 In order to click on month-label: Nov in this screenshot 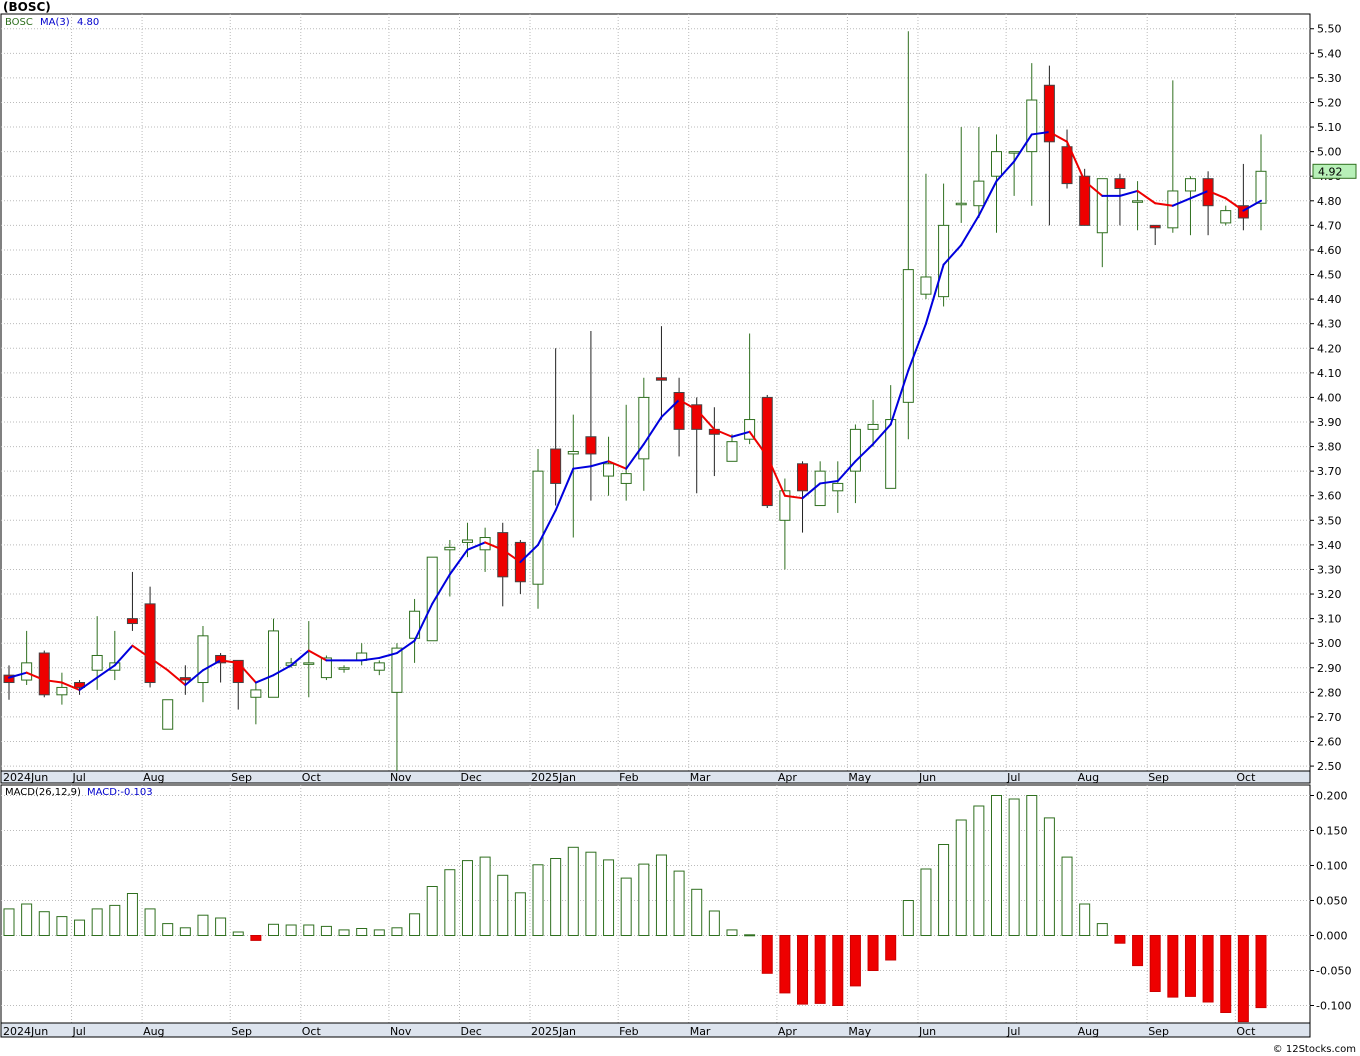, I will do `click(401, 777)`.